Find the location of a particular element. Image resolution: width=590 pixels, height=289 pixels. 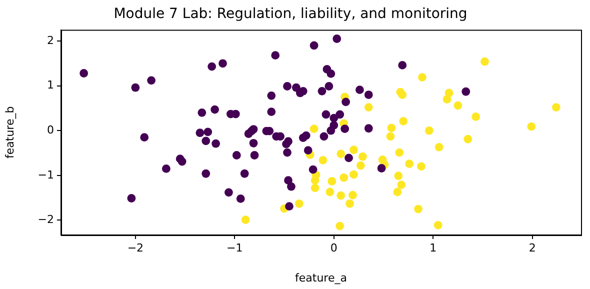

y-tick-label: 1 is located at coordinates (50, 85).